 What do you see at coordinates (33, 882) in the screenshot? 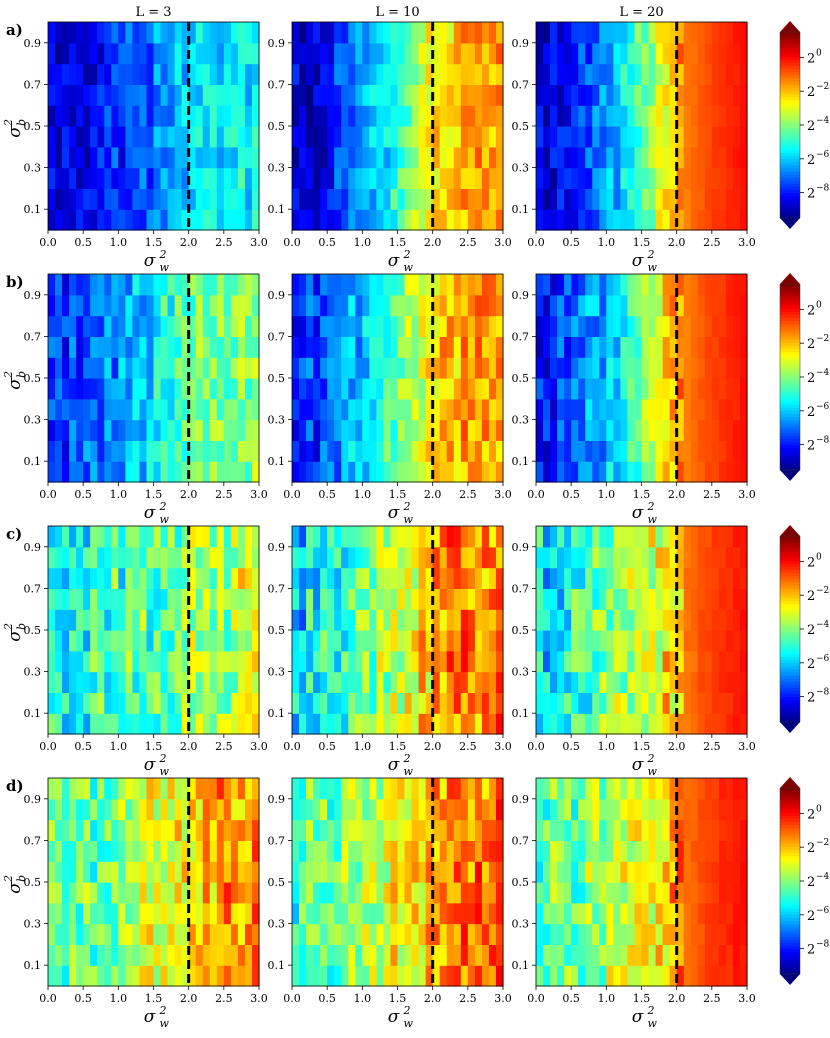
I see `y-tick-label: 0.5` at bounding box center [33, 882].